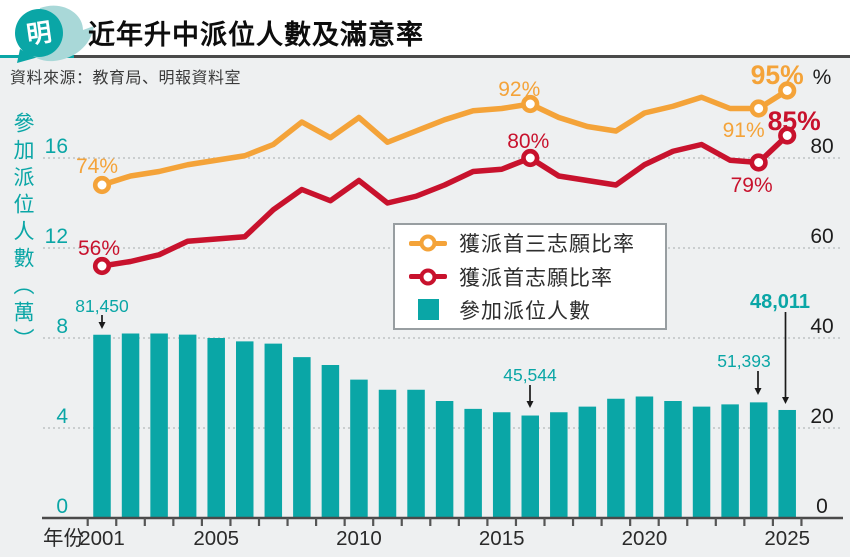 The image size is (850, 557). What do you see at coordinates (62, 326) in the screenshot?
I see `chart-label: 8` at bounding box center [62, 326].